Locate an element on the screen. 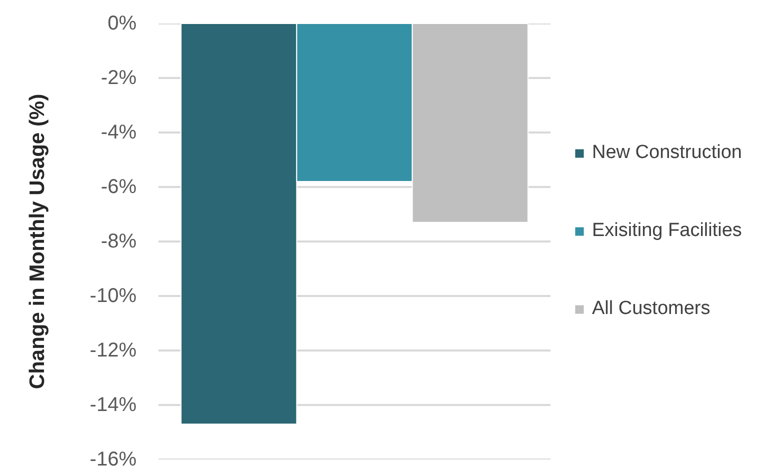 This screenshot has height=473, width=767. y-tick-label: -8% is located at coordinates (118, 241).